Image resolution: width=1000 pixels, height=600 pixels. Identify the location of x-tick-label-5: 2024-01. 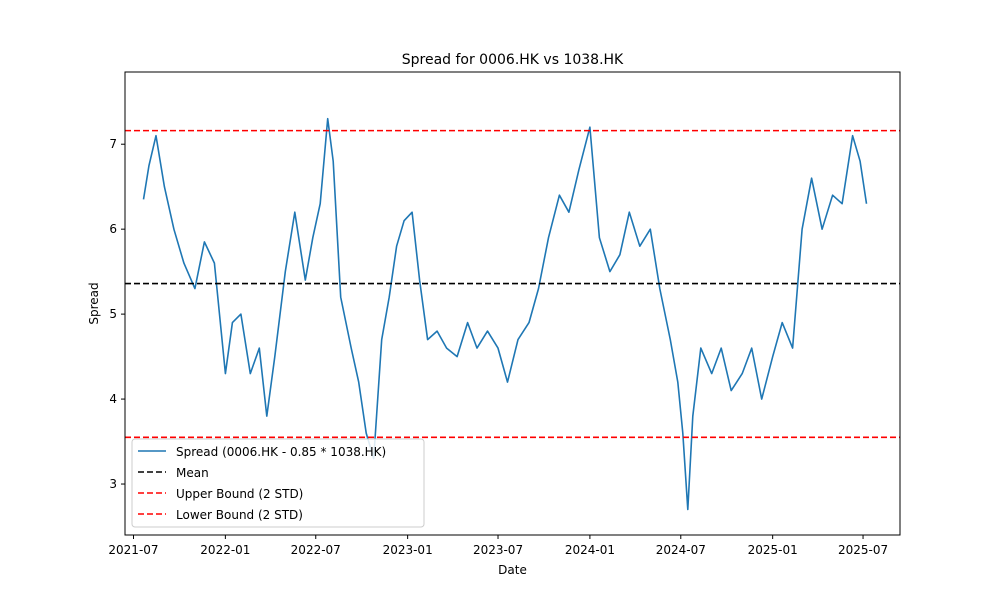
(590, 550).